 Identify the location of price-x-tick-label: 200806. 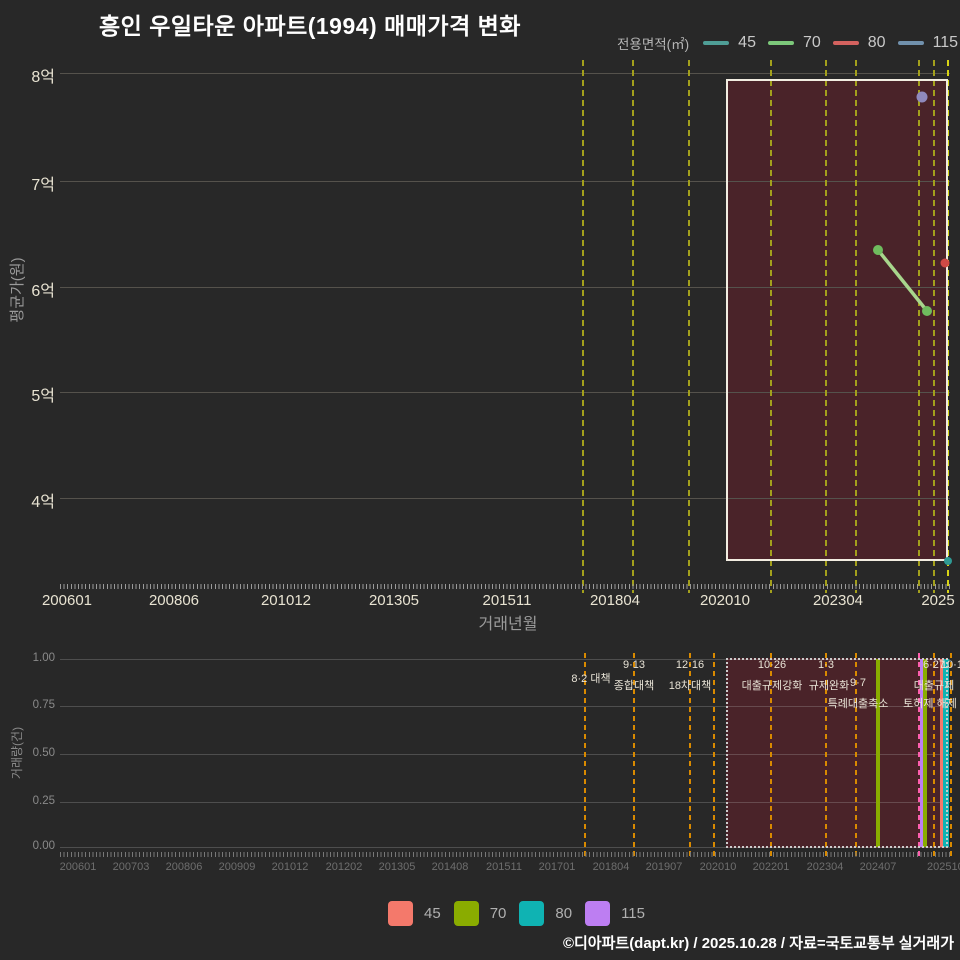
(174, 600).